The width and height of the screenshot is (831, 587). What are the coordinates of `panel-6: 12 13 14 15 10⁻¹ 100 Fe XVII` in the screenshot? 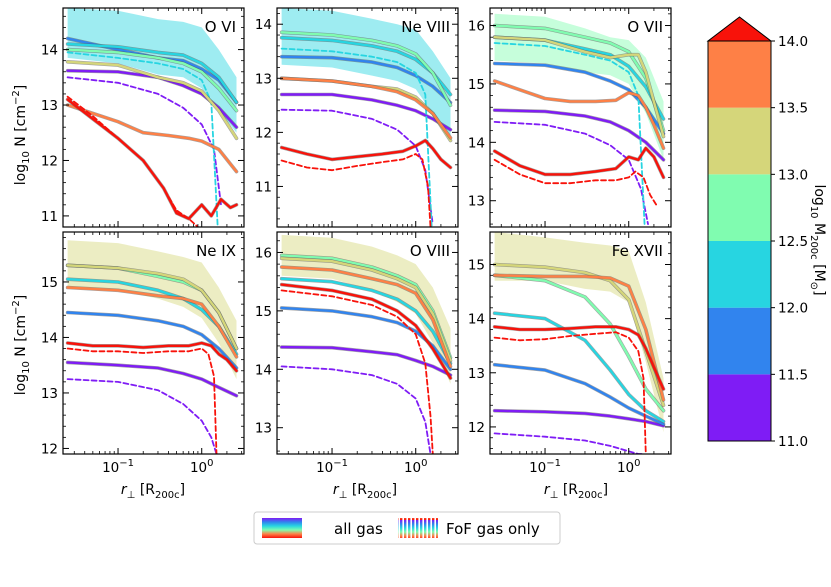 It's located at (570, 353).